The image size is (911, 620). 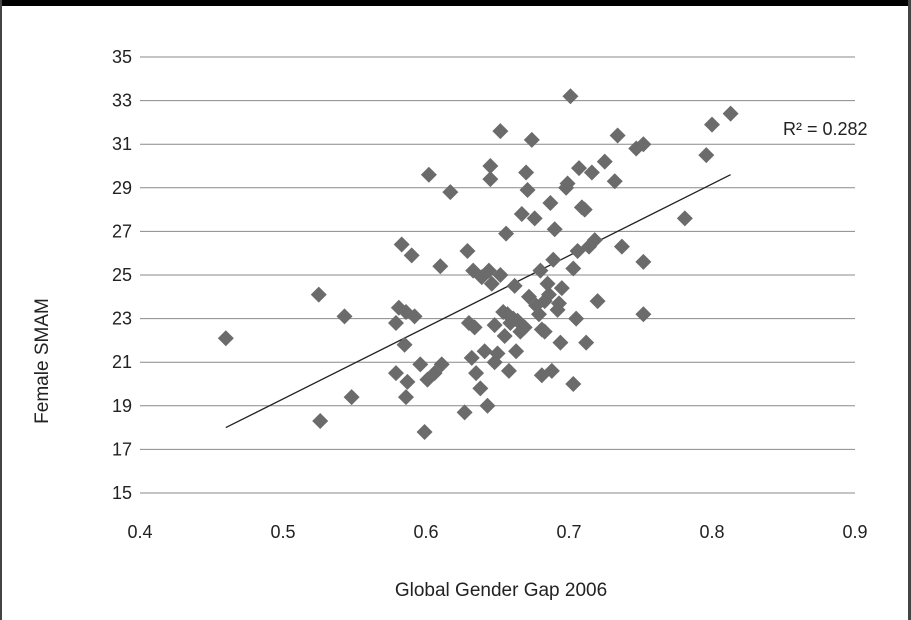 What do you see at coordinates (122, 144) in the screenshot?
I see `y-tick-label: 31` at bounding box center [122, 144].